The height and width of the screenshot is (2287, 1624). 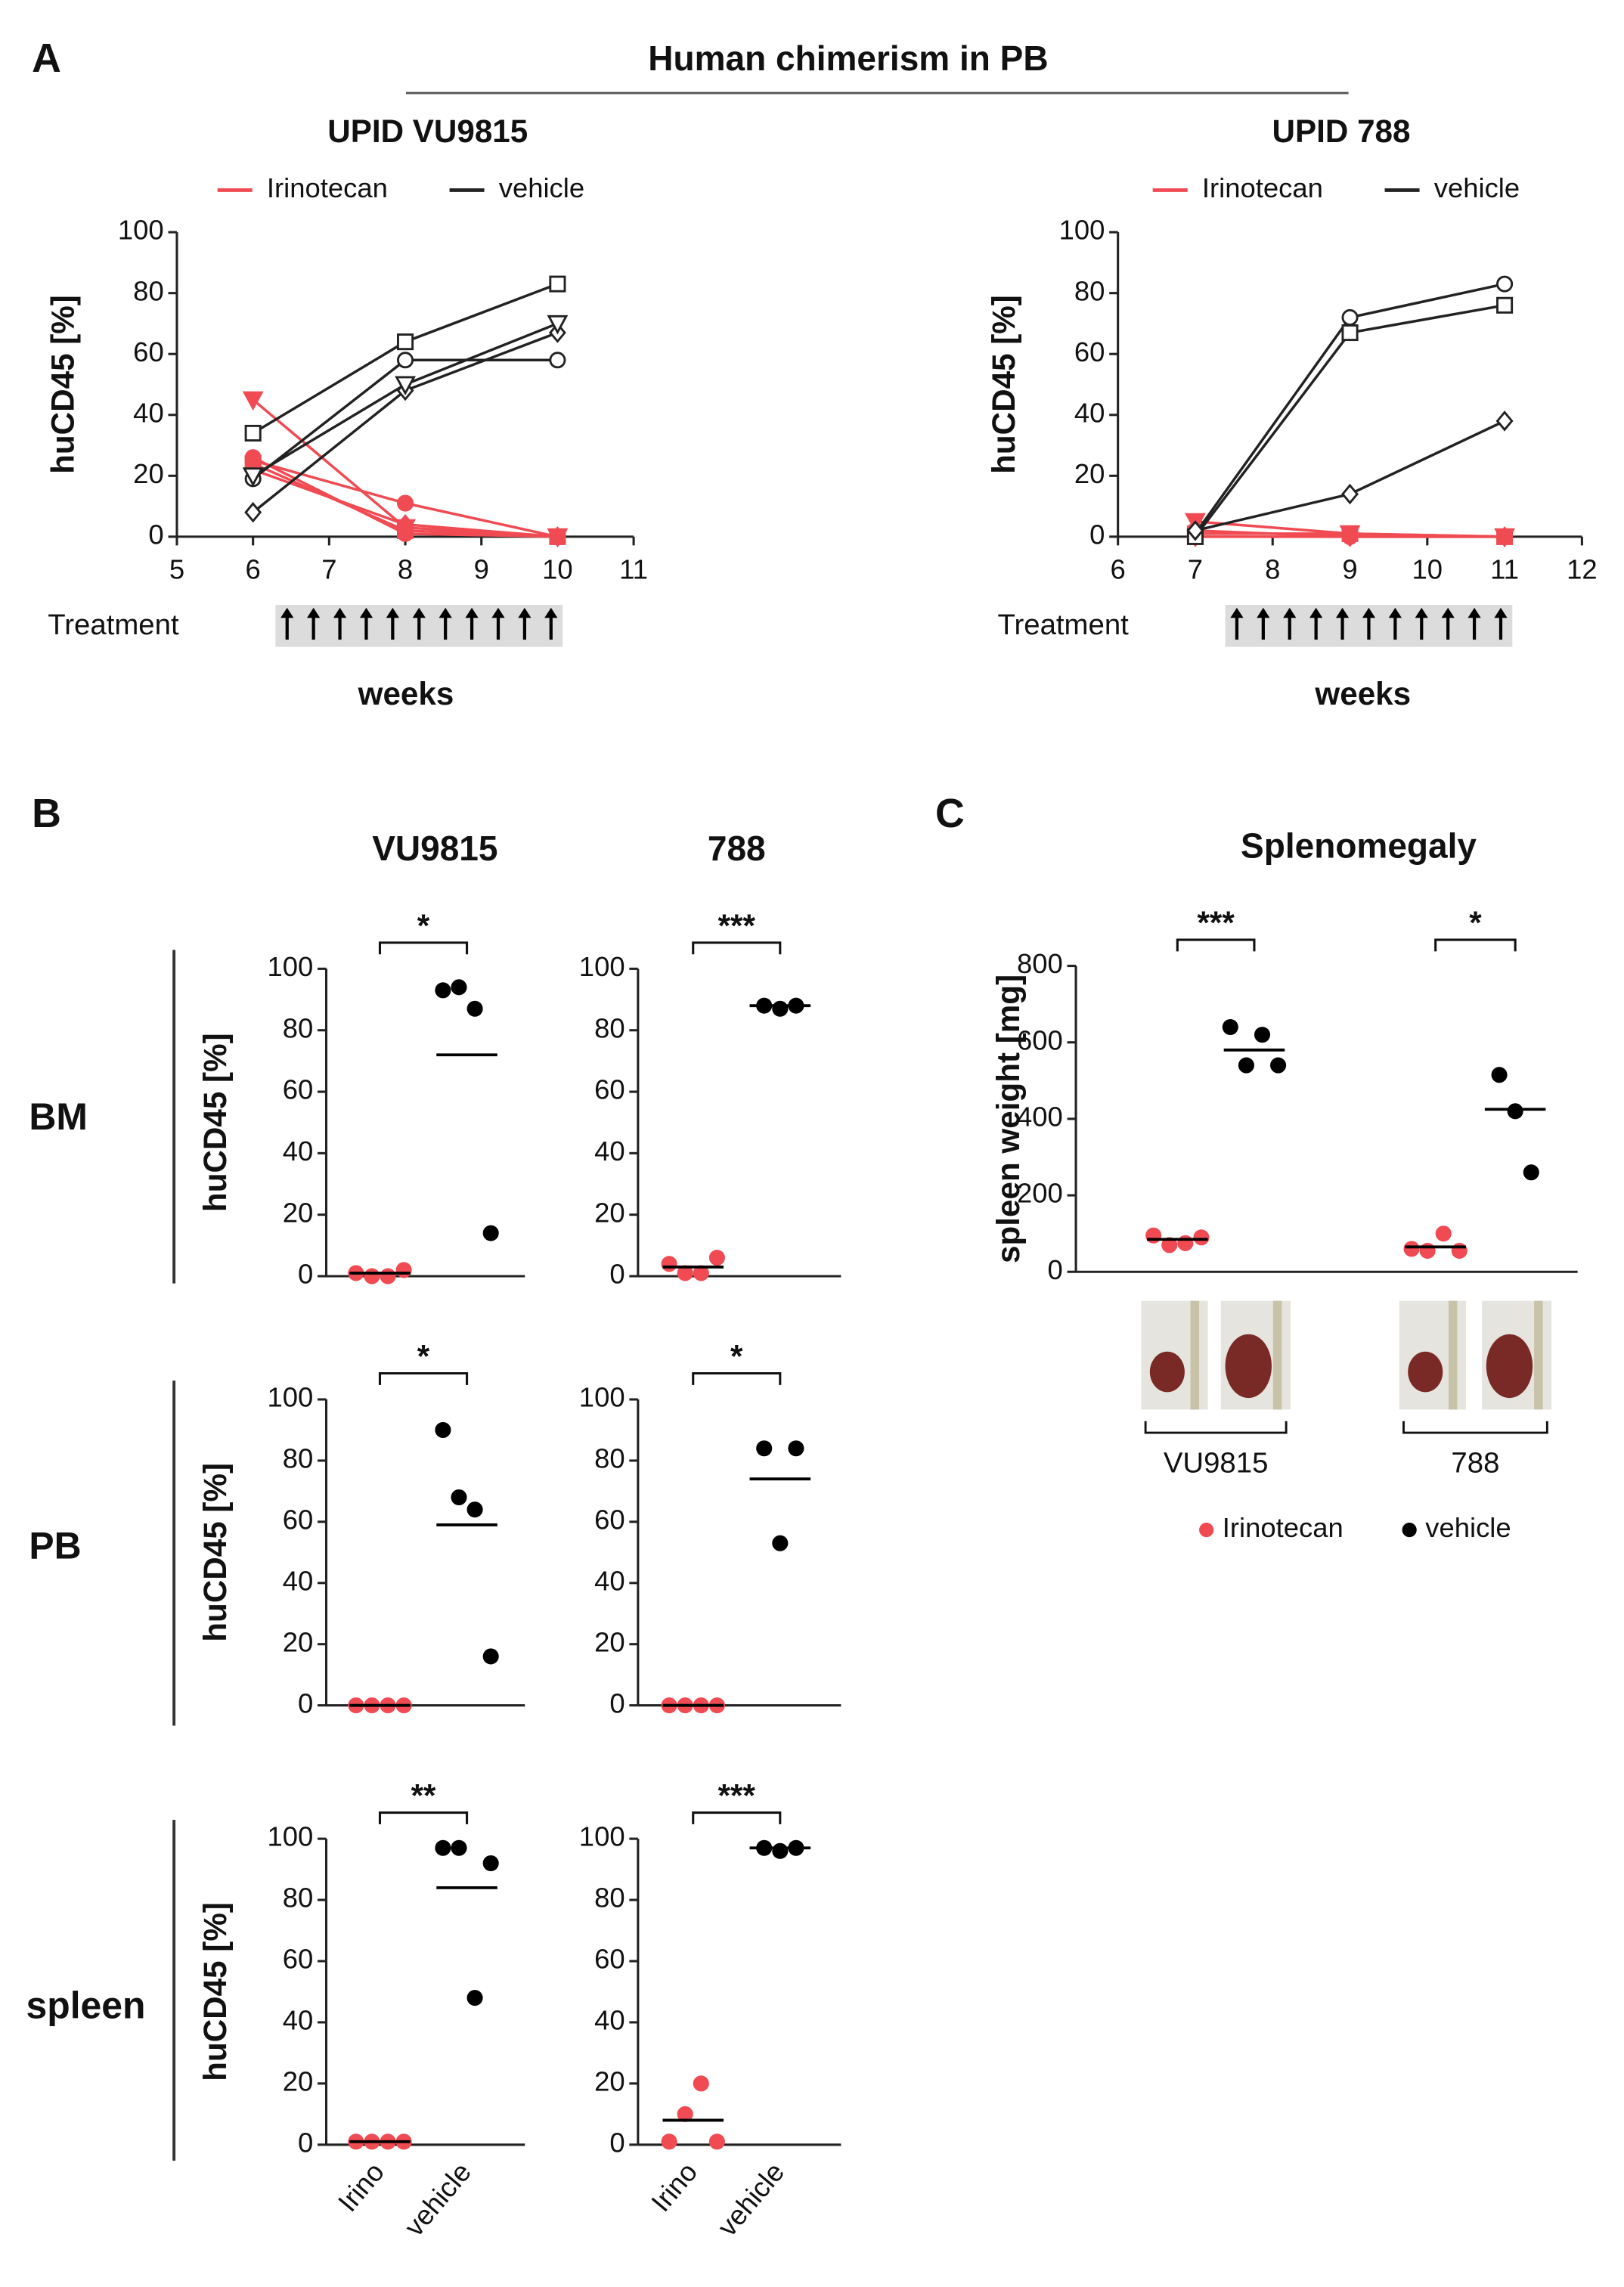 What do you see at coordinates (1427, 569) in the screenshot?
I see `x-tick-label: 10` at bounding box center [1427, 569].